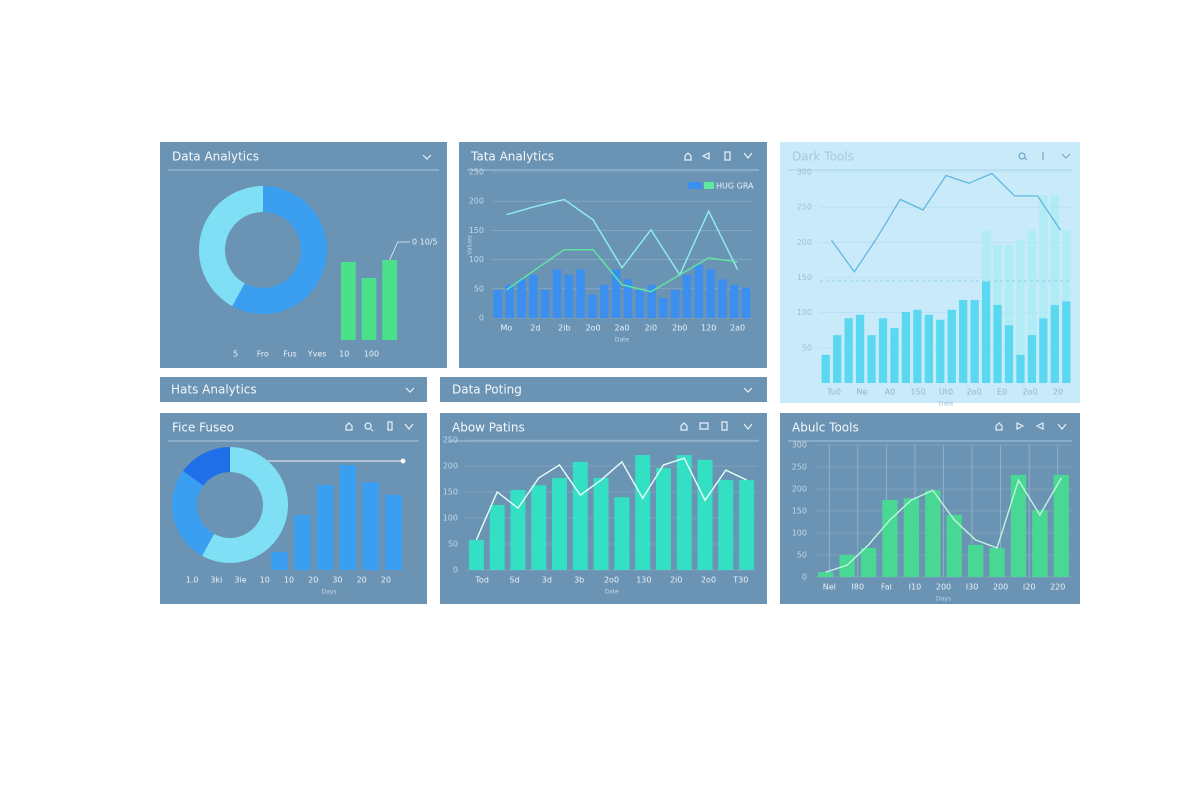 The width and height of the screenshot is (1200, 800). What do you see at coordinates (679, 328) in the screenshot?
I see `x-tick-label: 2b0` at bounding box center [679, 328].